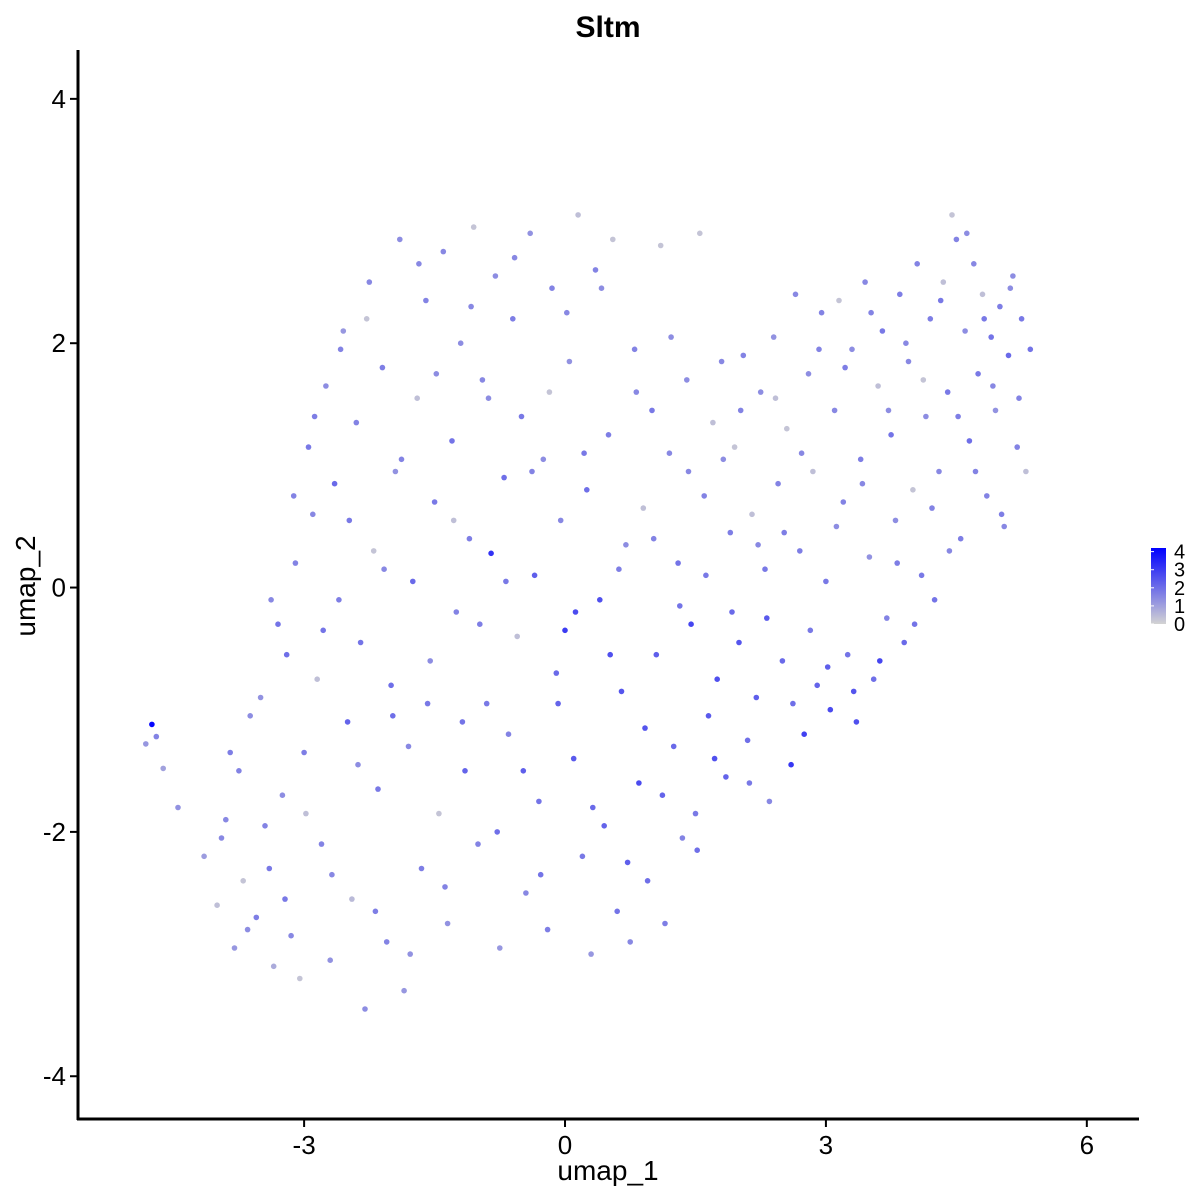 The width and height of the screenshot is (1200, 1200). What do you see at coordinates (1179, 589) in the screenshot?
I see `legend-tick-label: 2` at bounding box center [1179, 589].